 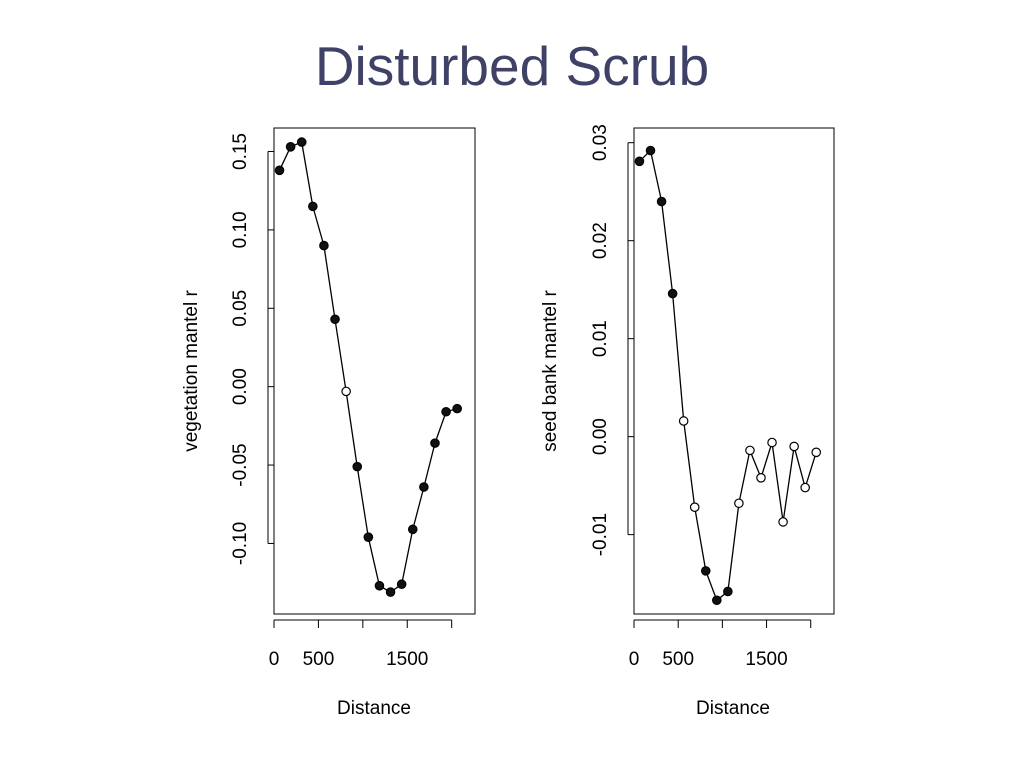 What do you see at coordinates (240, 308) in the screenshot?
I see `vegetation-y-tick-label: 0.05` at bounding box center [240, 308].